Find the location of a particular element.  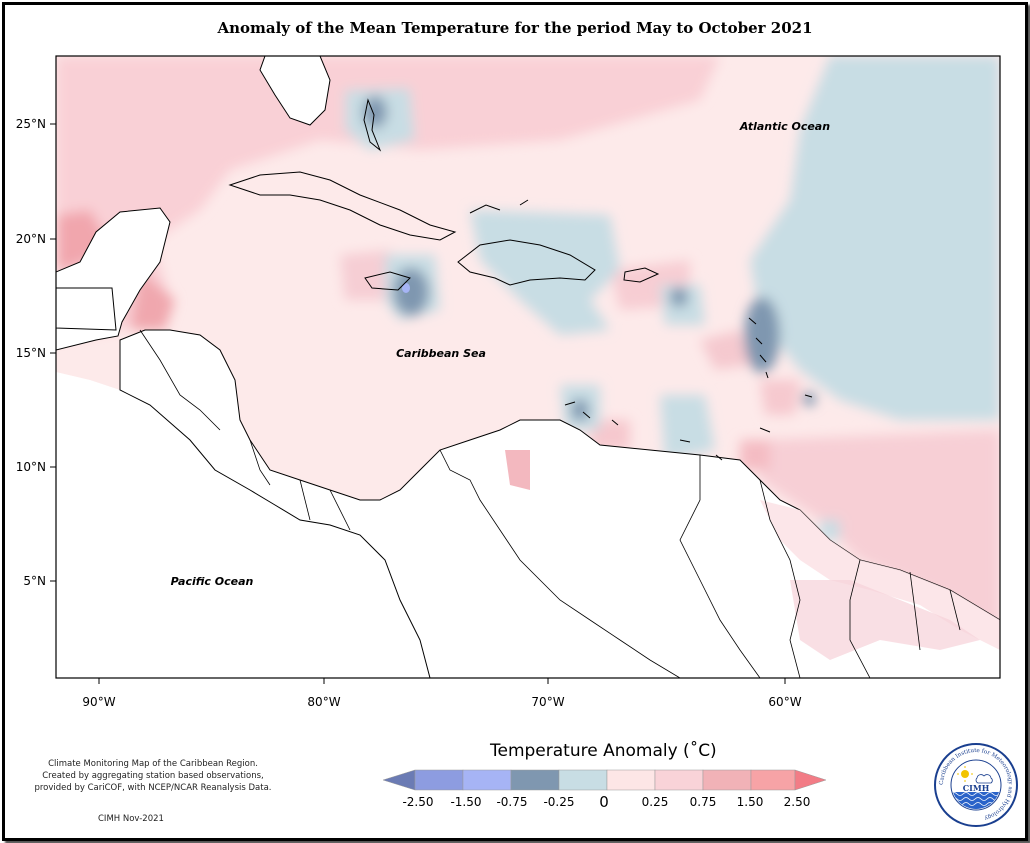

legend-tick-8: 2.50 is located at coordinates (797, 802).